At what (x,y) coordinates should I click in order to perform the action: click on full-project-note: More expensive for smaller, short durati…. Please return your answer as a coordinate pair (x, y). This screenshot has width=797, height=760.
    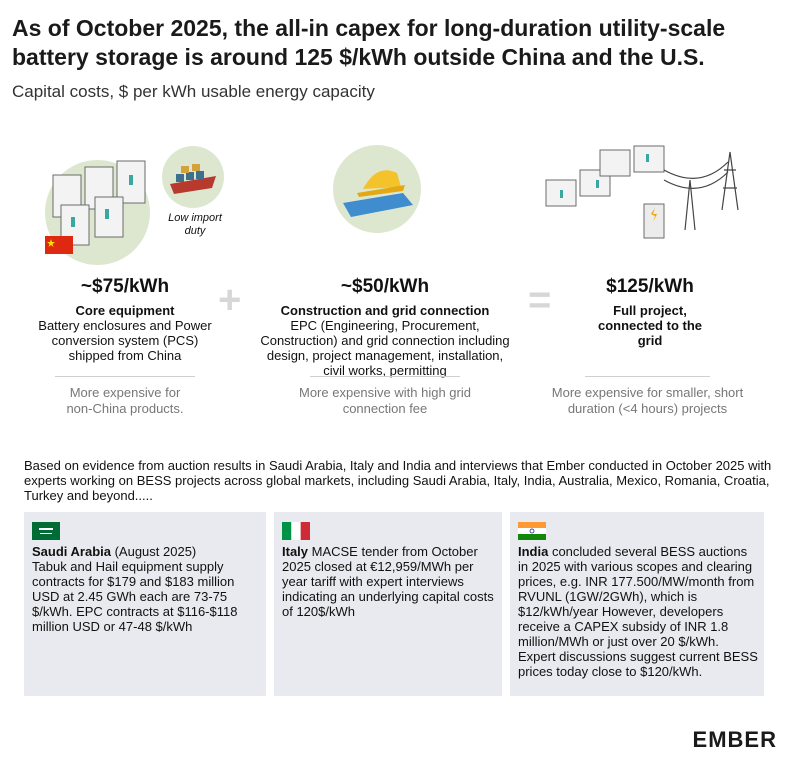
    Looking at the image, I should click on (647, 400).